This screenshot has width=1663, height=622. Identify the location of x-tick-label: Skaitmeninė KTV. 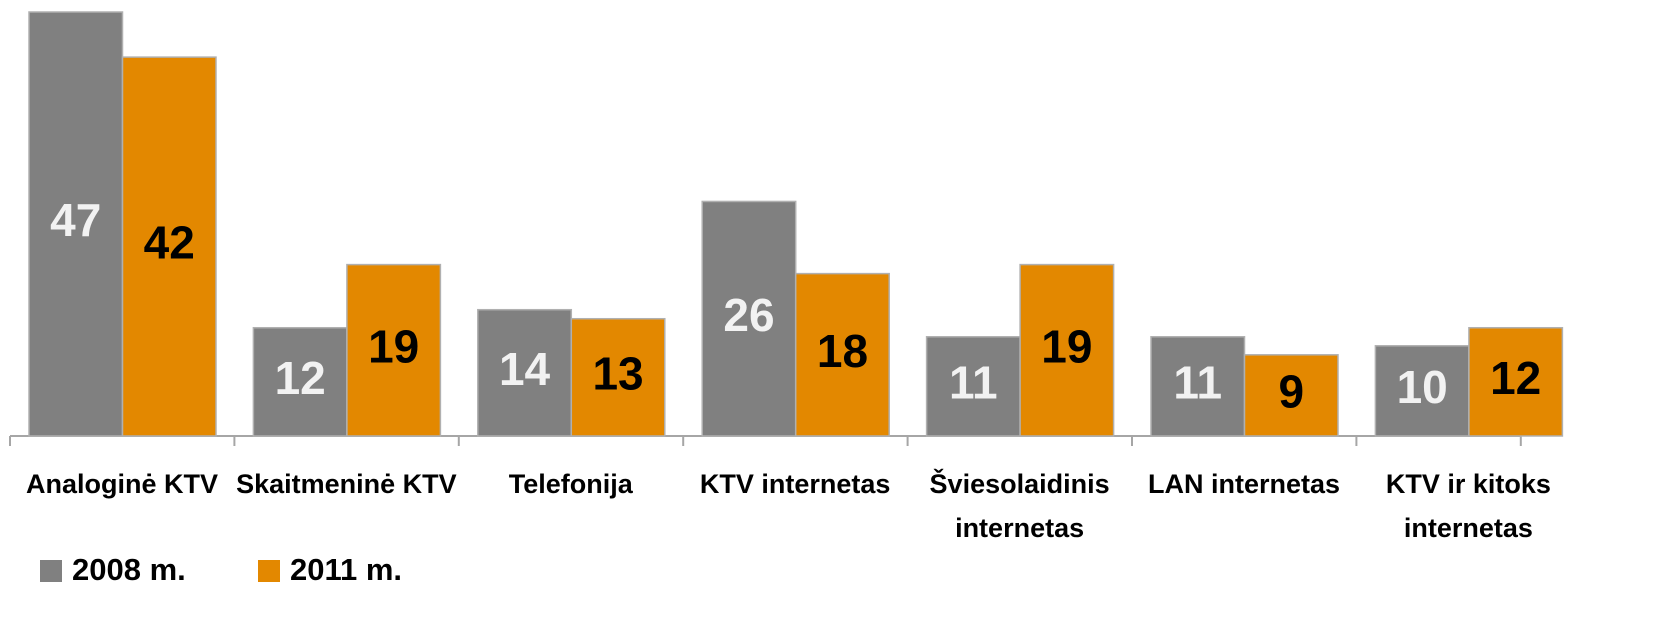
(346, 484).